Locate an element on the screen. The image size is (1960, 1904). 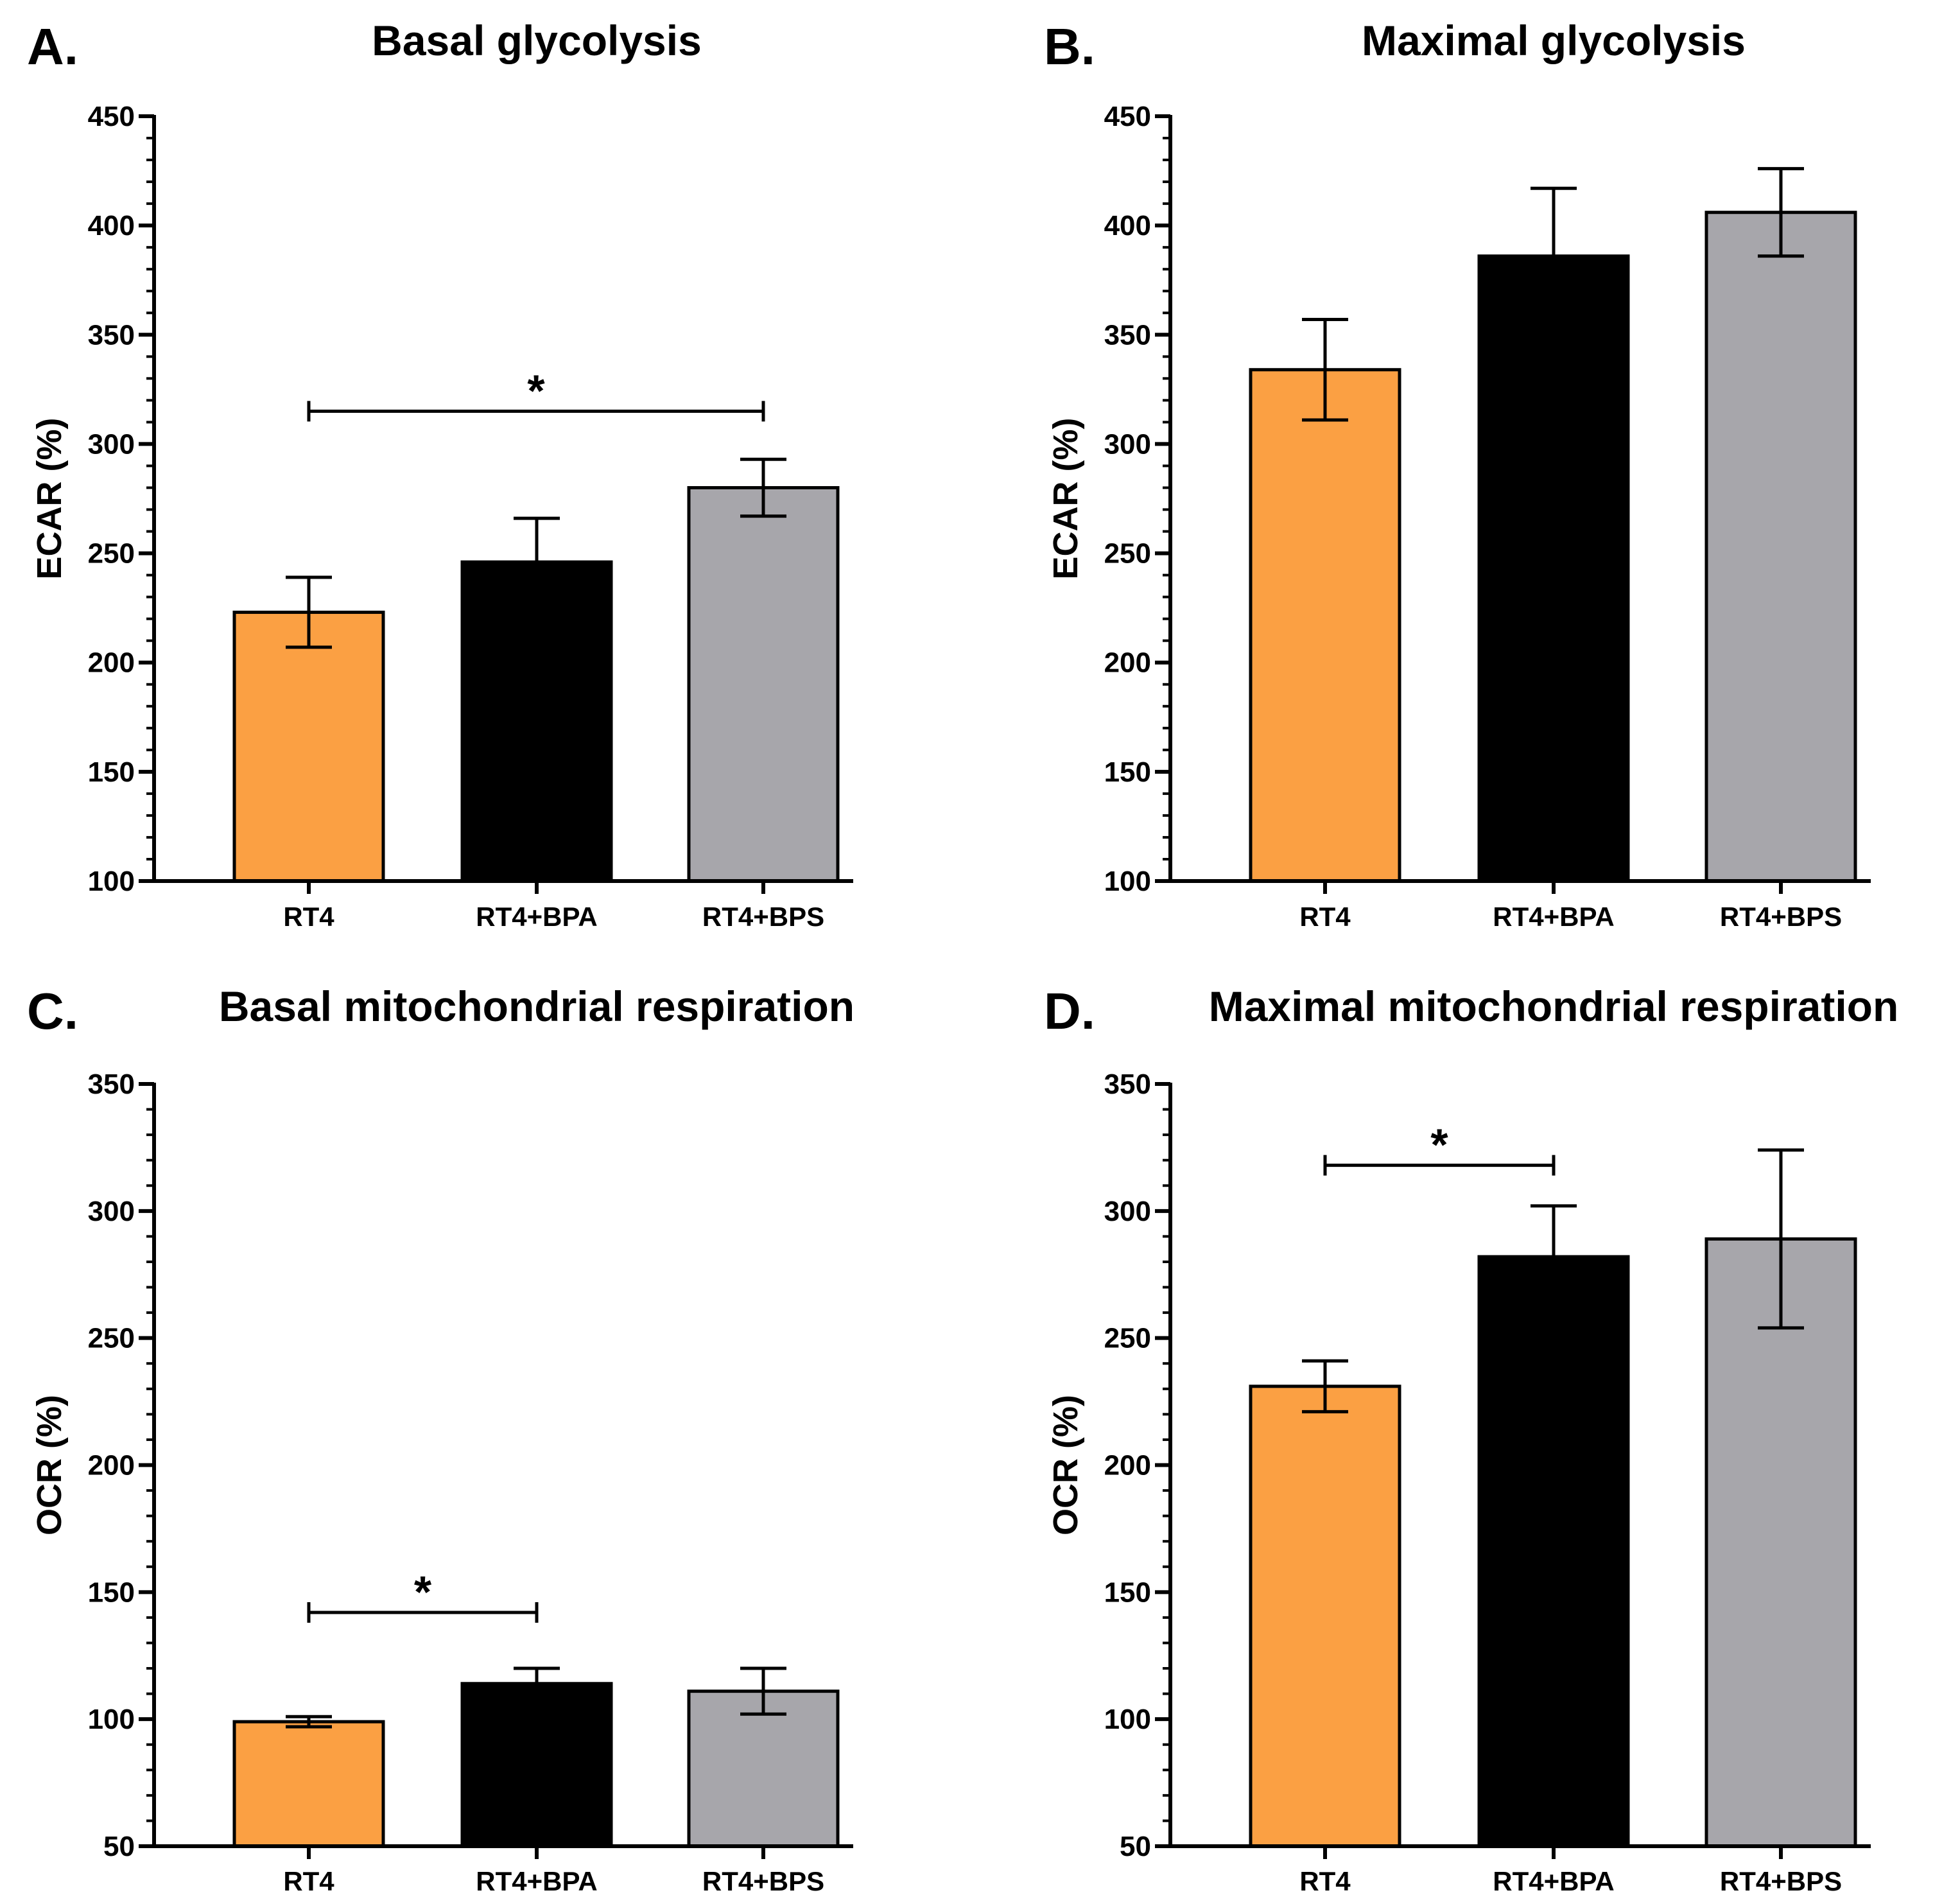
chart-title: Basal glycolysis is located at coordinates (537, 40).